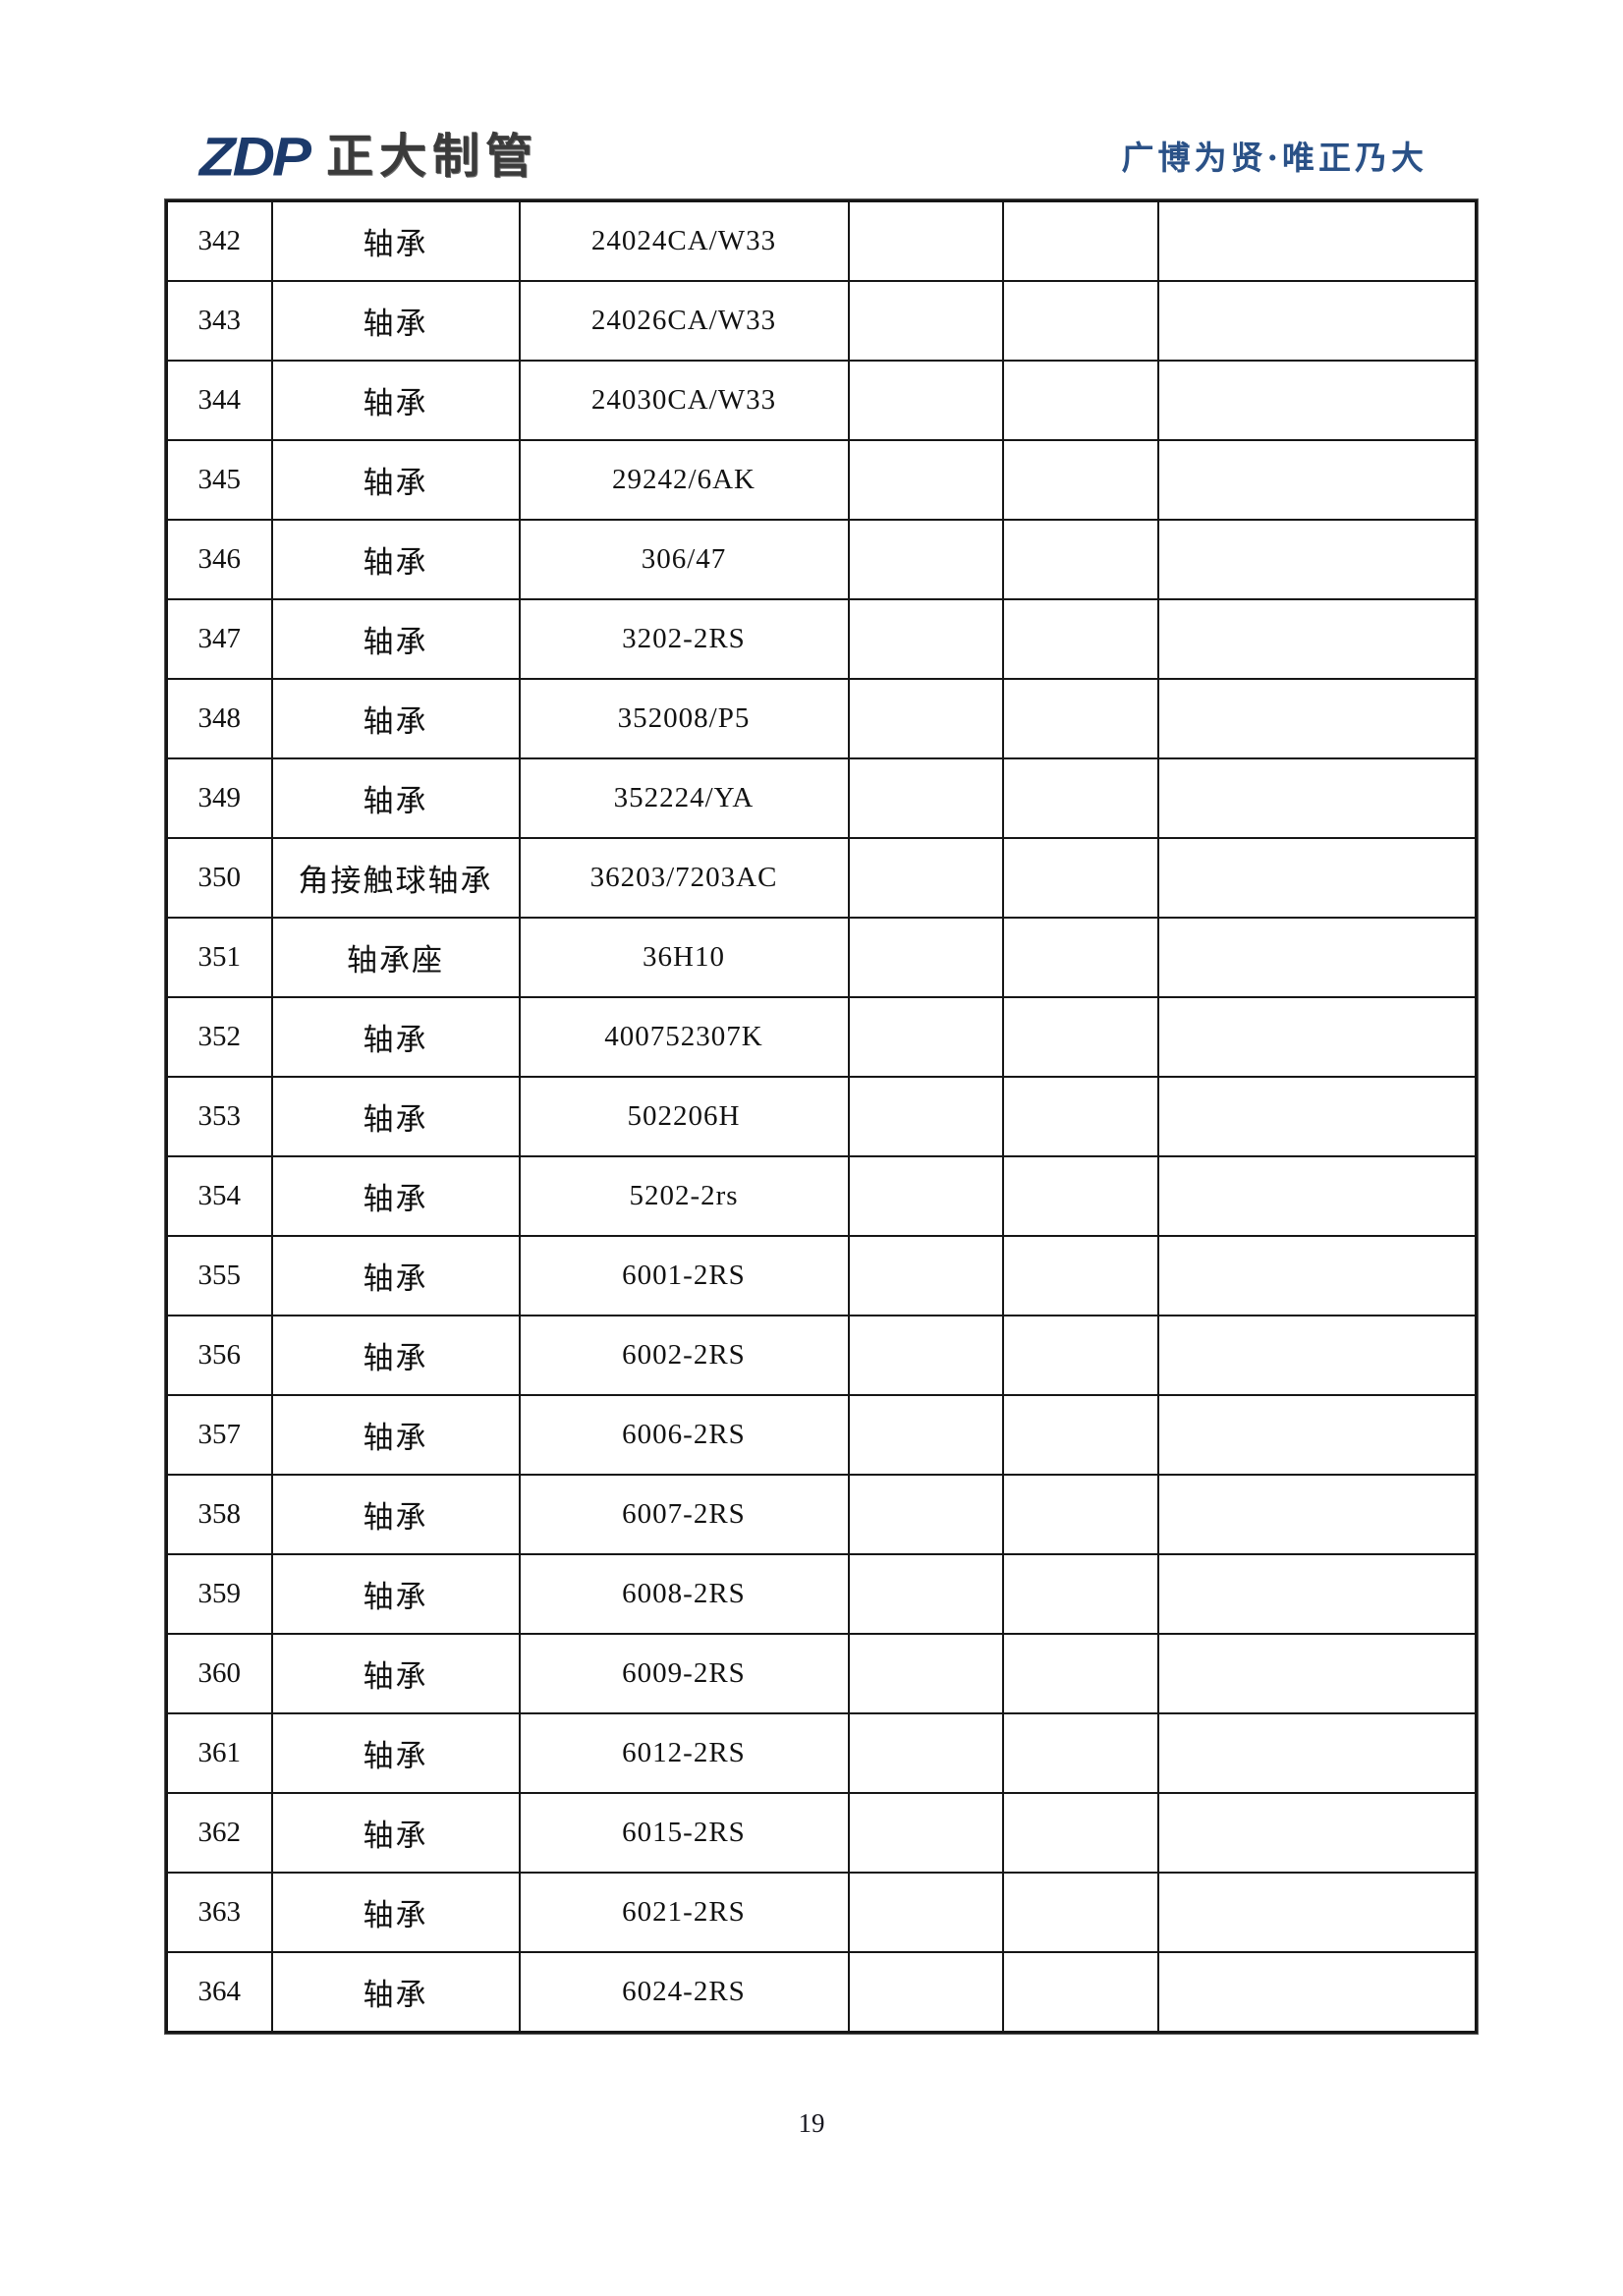 This screenshot has height=2296, width=1623. What do you see at coordinates (684, 321) in the screenshot?
I see `part-spec-cell: 24026CA/W33` at bounding box center [684, 321].